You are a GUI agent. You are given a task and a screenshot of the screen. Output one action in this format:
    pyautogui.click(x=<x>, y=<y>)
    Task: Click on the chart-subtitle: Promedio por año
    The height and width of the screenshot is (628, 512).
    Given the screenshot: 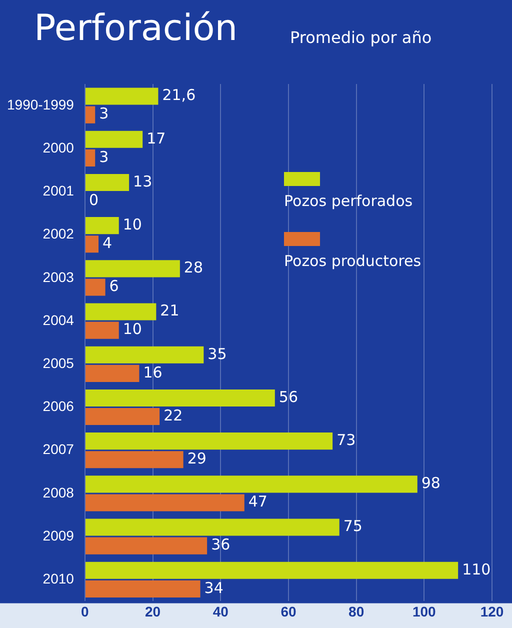 What is the action you would take?
    pyautogui.click(x=361, y=37)
    